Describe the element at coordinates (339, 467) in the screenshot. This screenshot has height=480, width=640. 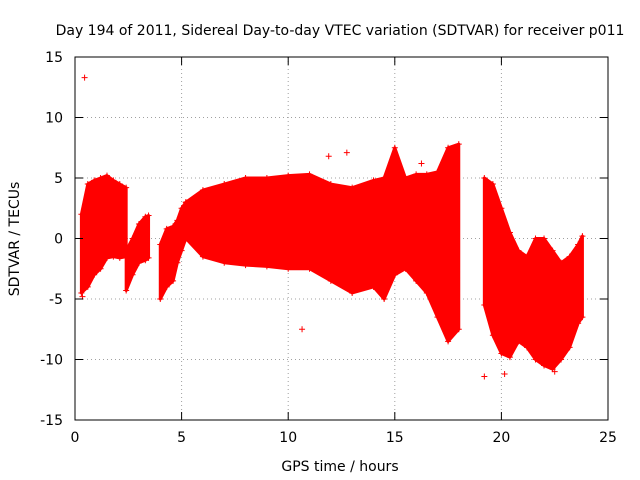
I see `x-axis-label: GPS time / hours` at that location.